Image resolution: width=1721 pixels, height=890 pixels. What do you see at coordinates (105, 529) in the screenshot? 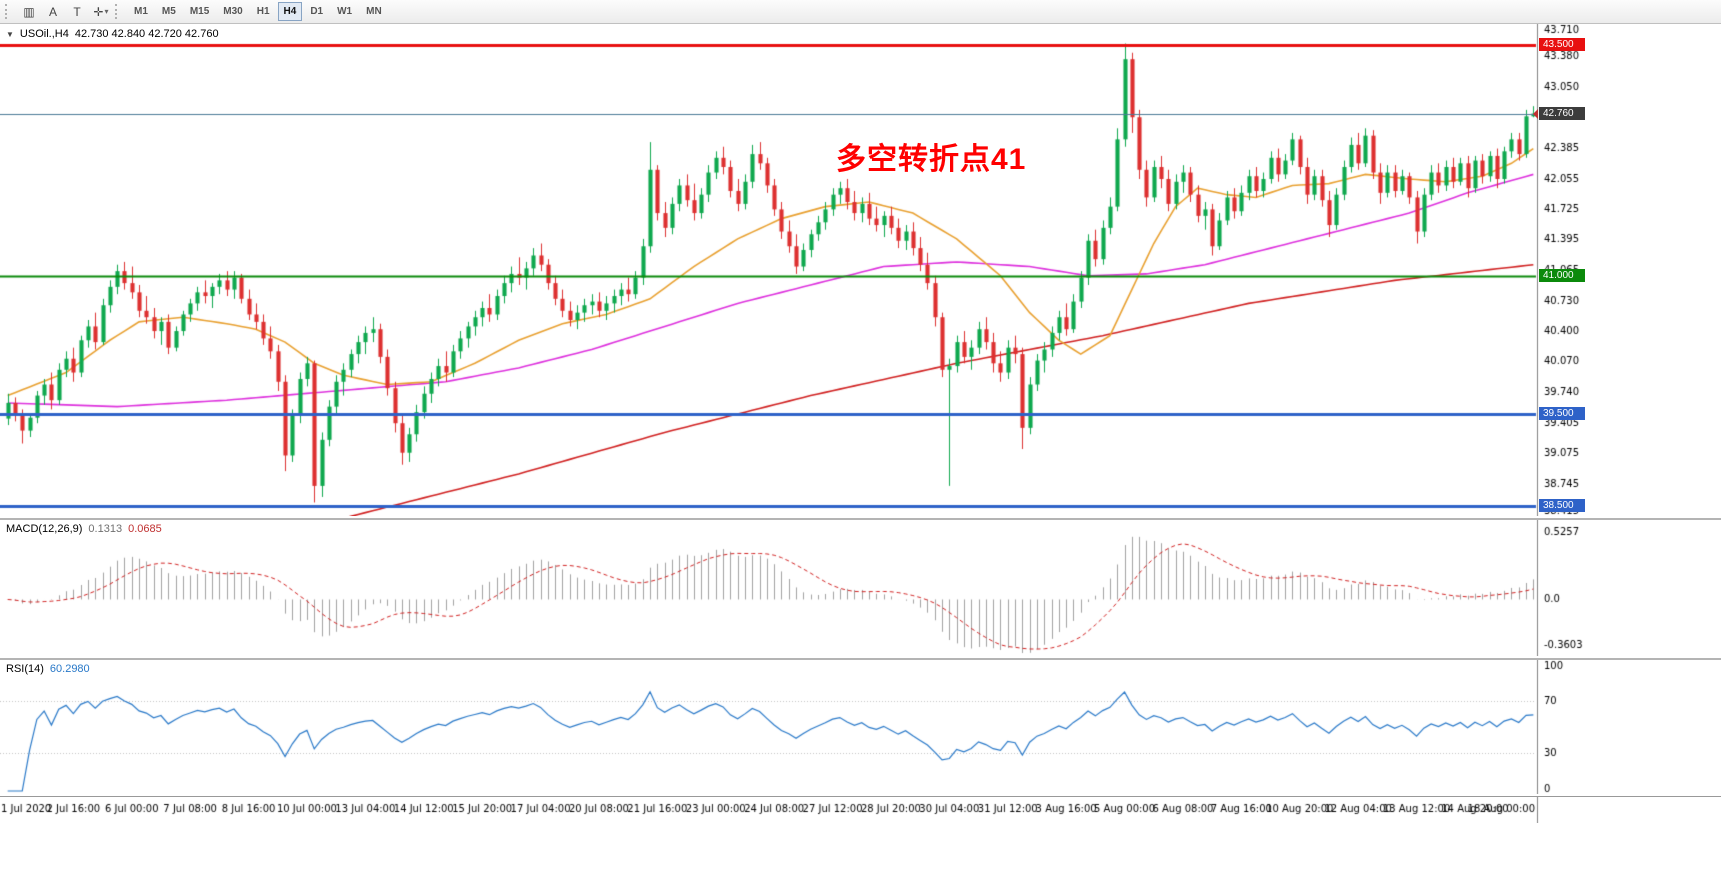
I see `macd-value-main: 0.1313` at bounding box center [105, 529].